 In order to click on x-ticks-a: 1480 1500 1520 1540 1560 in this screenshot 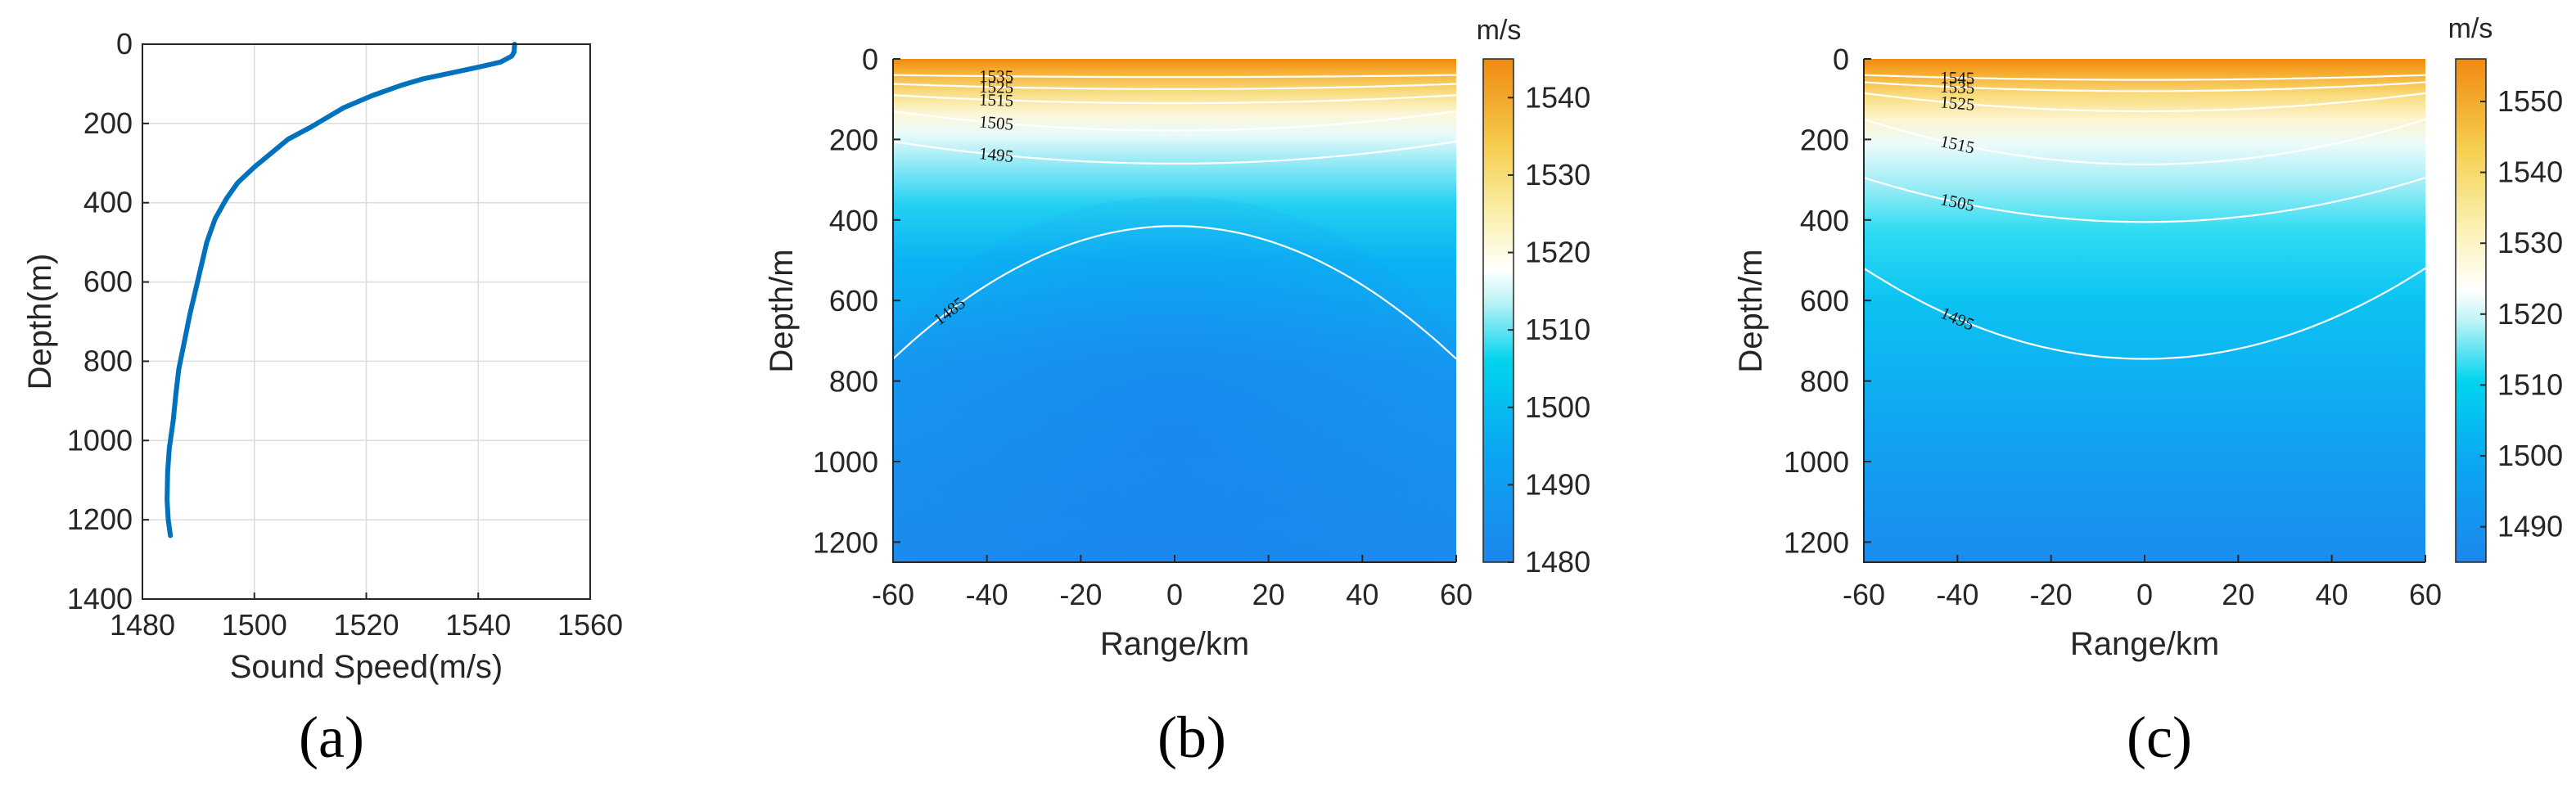, I will do `click(366, 617)`.